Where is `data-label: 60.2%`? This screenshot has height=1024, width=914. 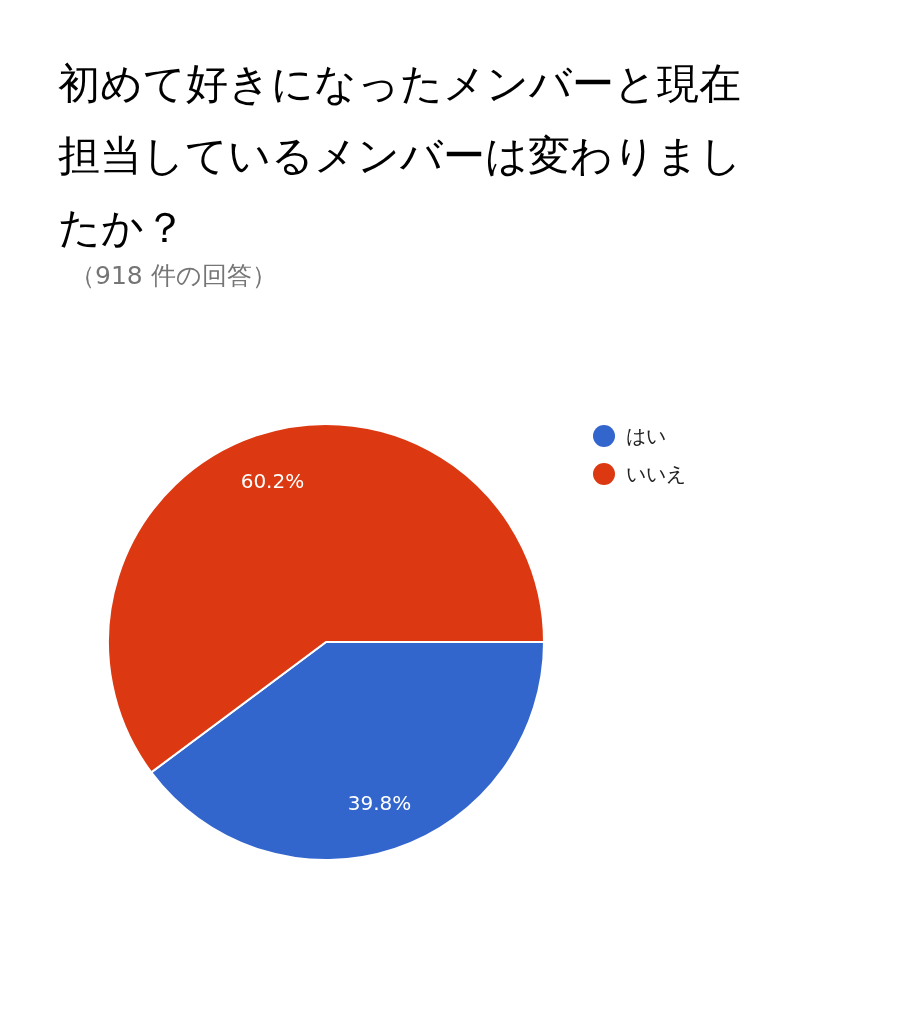 data-label: 60.2% is located at coordinates (272, 480).